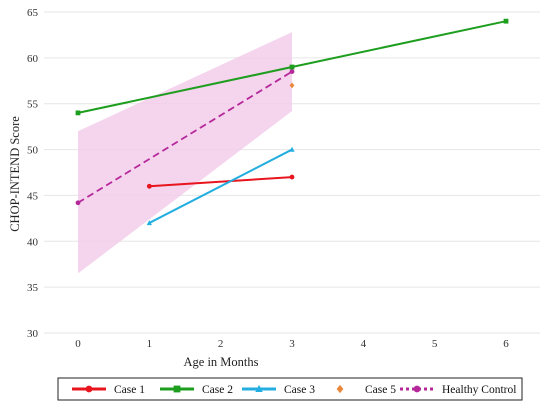 The image size is (550, 407). What do you see at coordinates (33, 13) in the screenshot?
I see `y-tick-label: 65` at bounding box center [33, 13].